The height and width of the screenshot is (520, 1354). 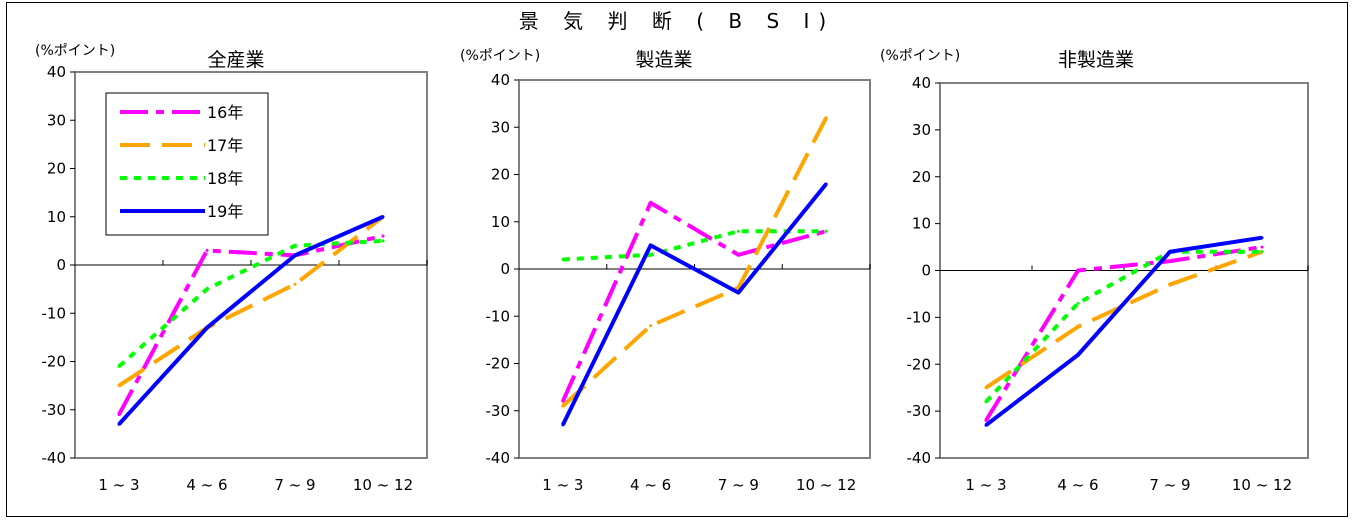 I want to click on legend-label: 18年, so click(x=225, y=178).